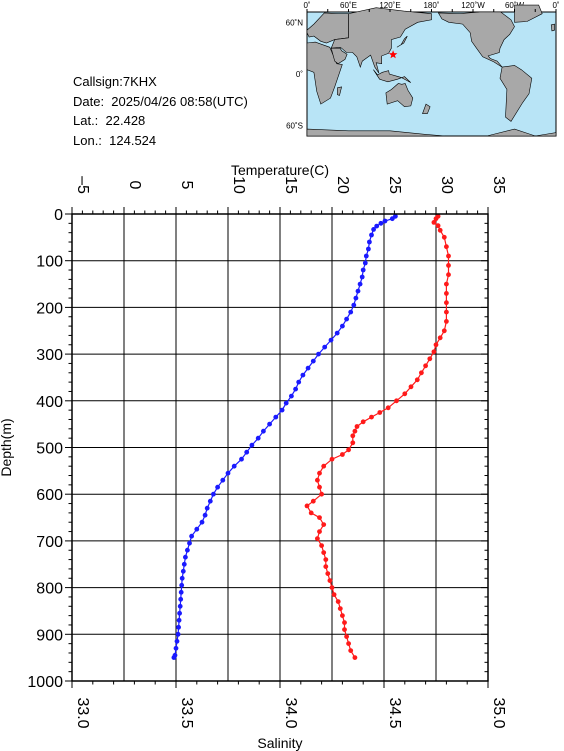 This screenshot has height=751, width=564. What do you see at coordinates (339, 56) in the screenshot?
I see `map-land-arabia` at bounding box center [339, 56].